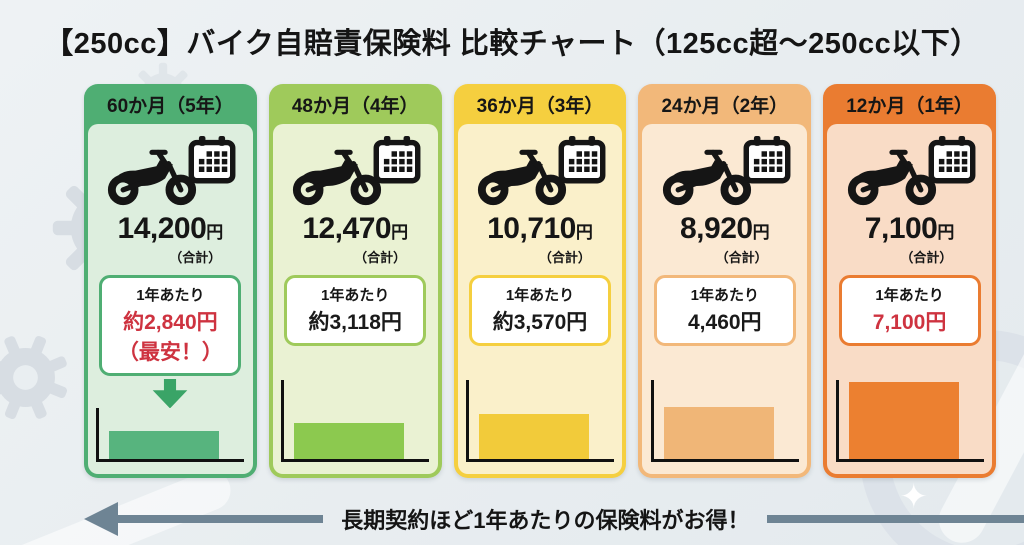 This screenshot has height=545, width=1024. What do you see at coordinates (101, 519) in the screenshot?
I see `left-arrow-icon` at bounding box center [101, 519].